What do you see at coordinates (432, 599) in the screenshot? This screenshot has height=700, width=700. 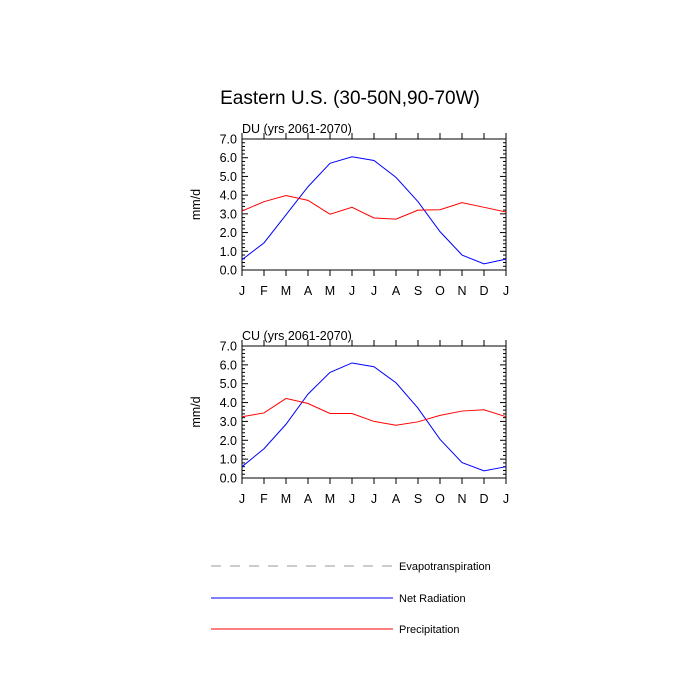 I see `legend-label: Net Radiation` at bounding box center [432, 599].